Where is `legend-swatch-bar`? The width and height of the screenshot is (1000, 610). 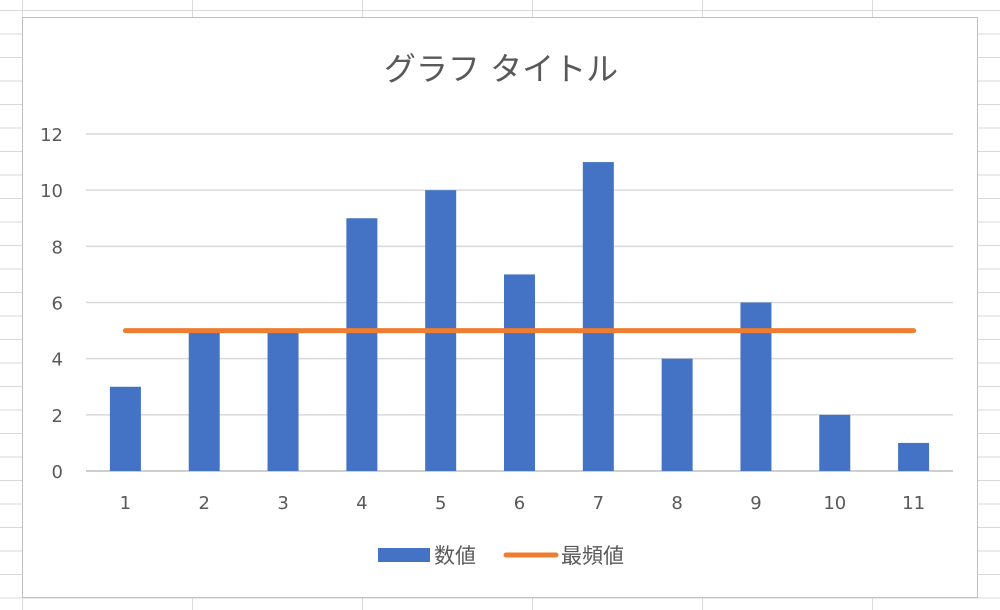
legend-swatch-bar is located at coordinates (404, 555).